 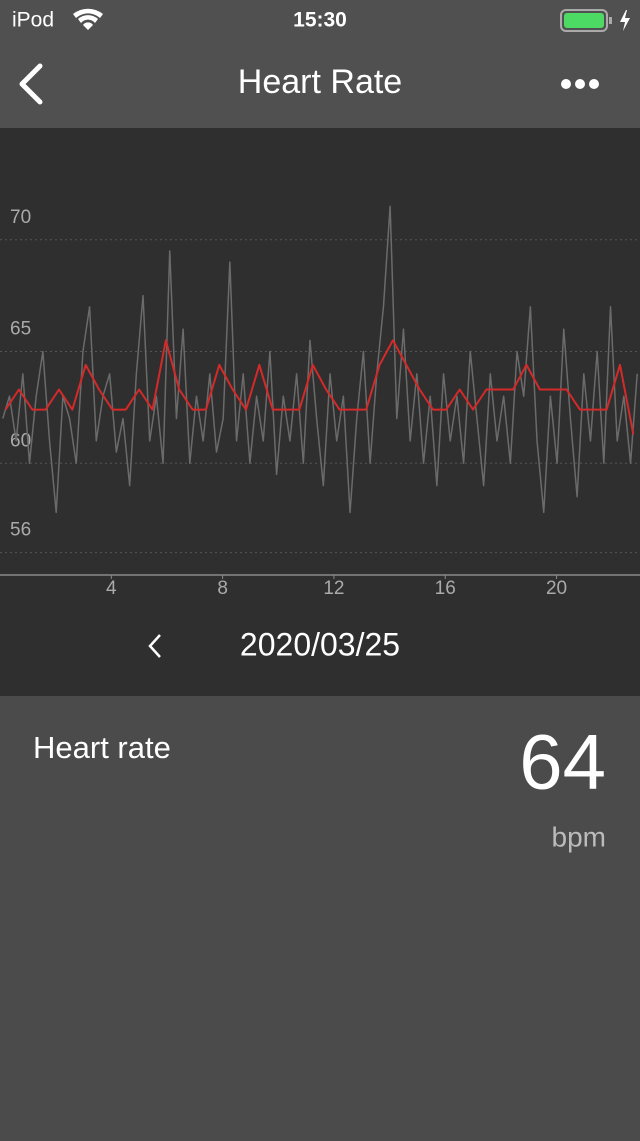 I want to click on header-bg, so click(x=320, y=64).